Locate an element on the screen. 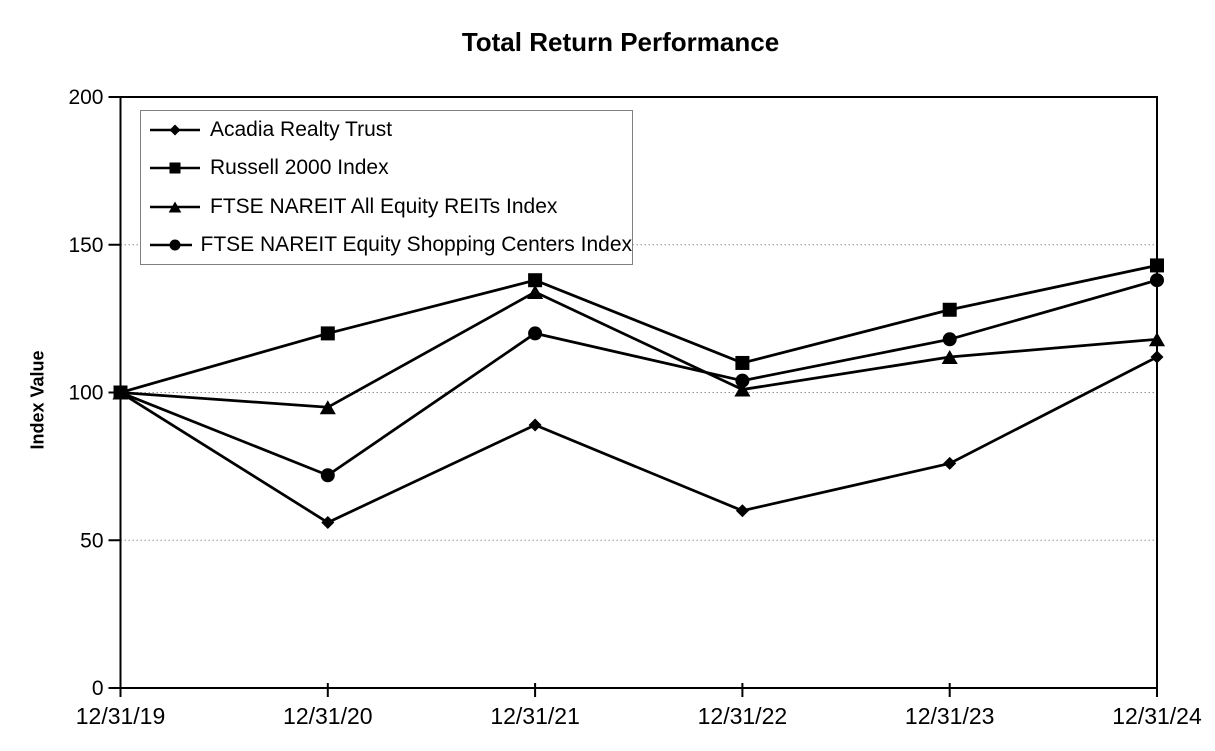 The height and width of the screenshot is (751, 1215). legend-label: FTSE NAREIT All Equity REITs Index is located at coordinates (384, 206).